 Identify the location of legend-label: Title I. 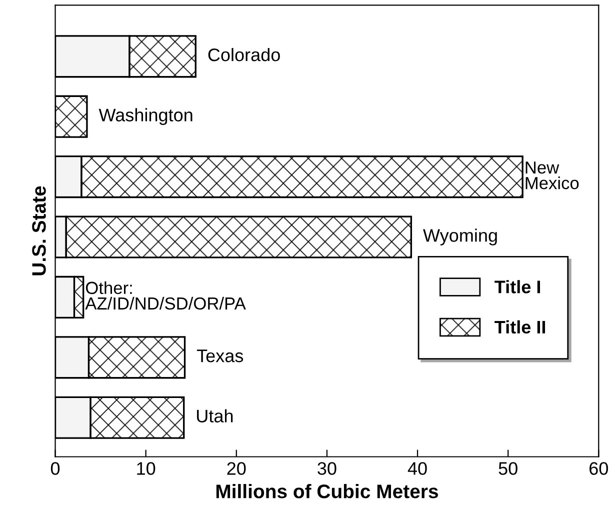
(517, 287).